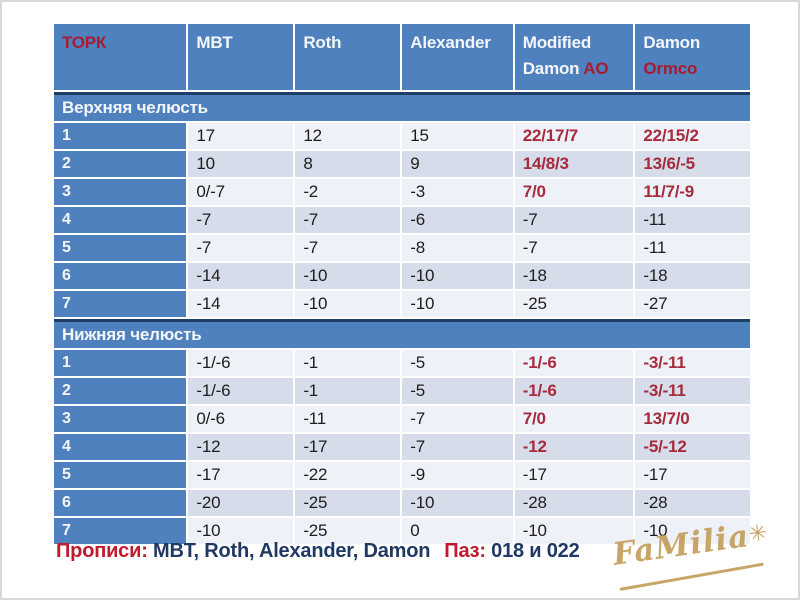 This screenshot has width=800, height=600. What do you see at coordinates (241, 57) in the screenshot?
I see `column-header-mbt: MBT` at bounding box center [241, 57].